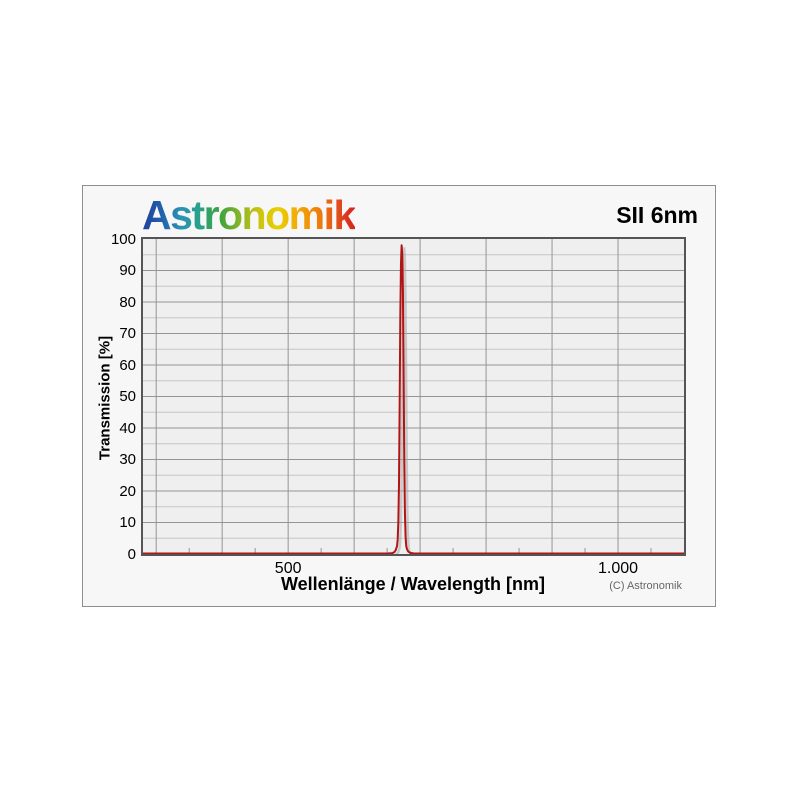 This screenshot has height=800, width=800. What do you see at coordinates (127, 396) in the screenshot?
I see `y-tick-label: 50` at bounding box center [127, 396].